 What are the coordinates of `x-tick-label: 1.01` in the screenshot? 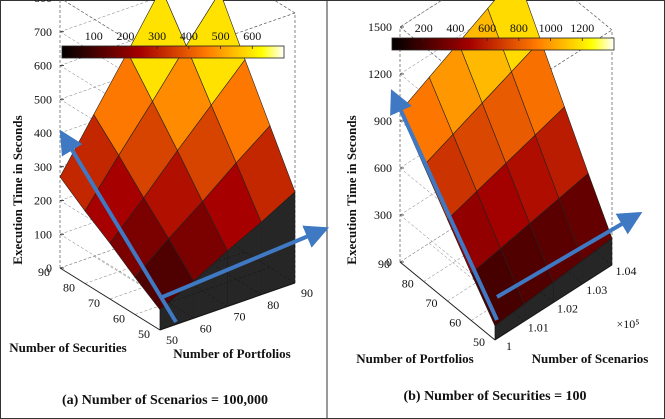 It's located at (538, 327).